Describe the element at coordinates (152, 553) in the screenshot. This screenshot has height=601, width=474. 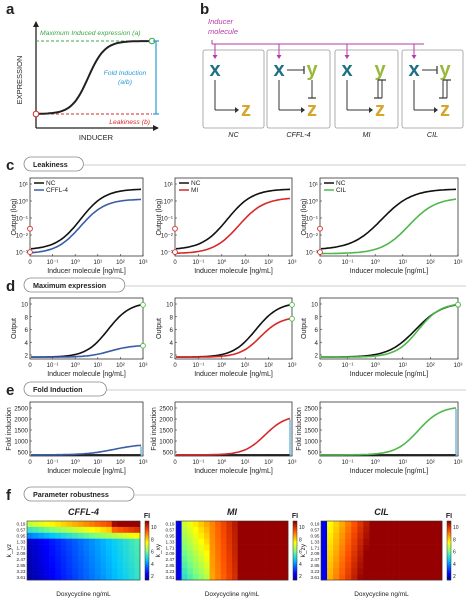
I see `heatmap-0-colorbar-tick-2: 6` at that location.